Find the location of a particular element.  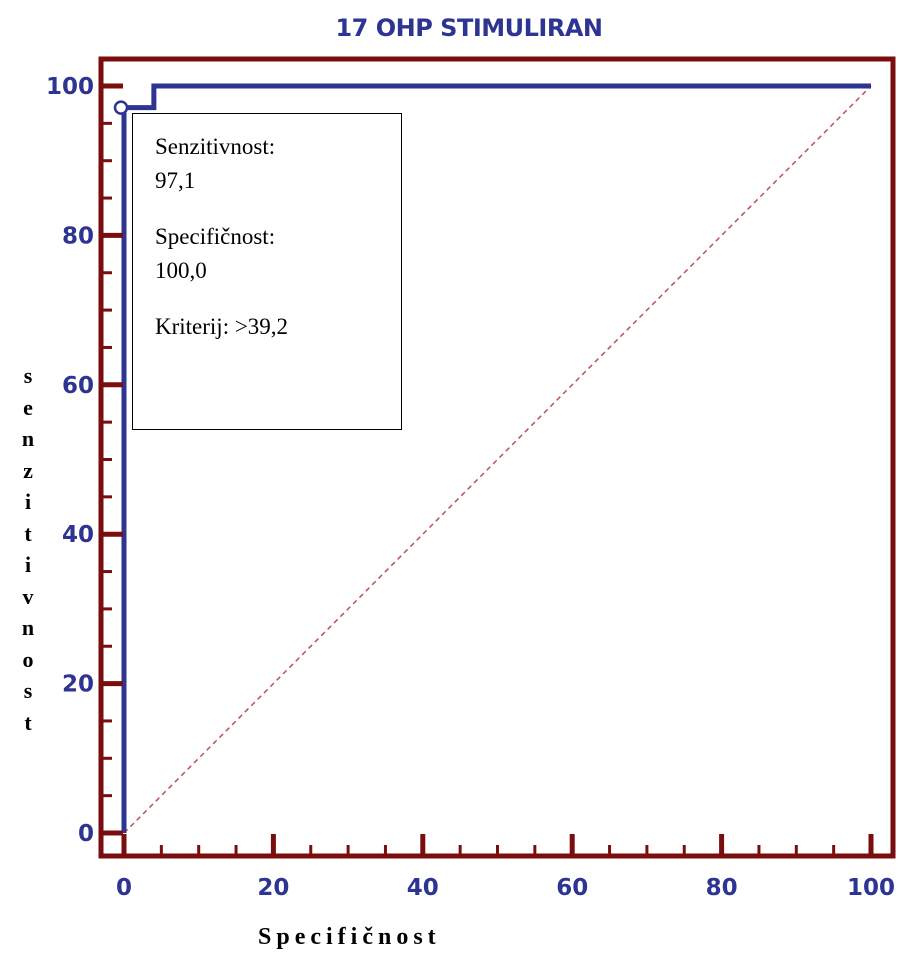

x-axis-label: Specifičnost is located at coordinates (349, 937).